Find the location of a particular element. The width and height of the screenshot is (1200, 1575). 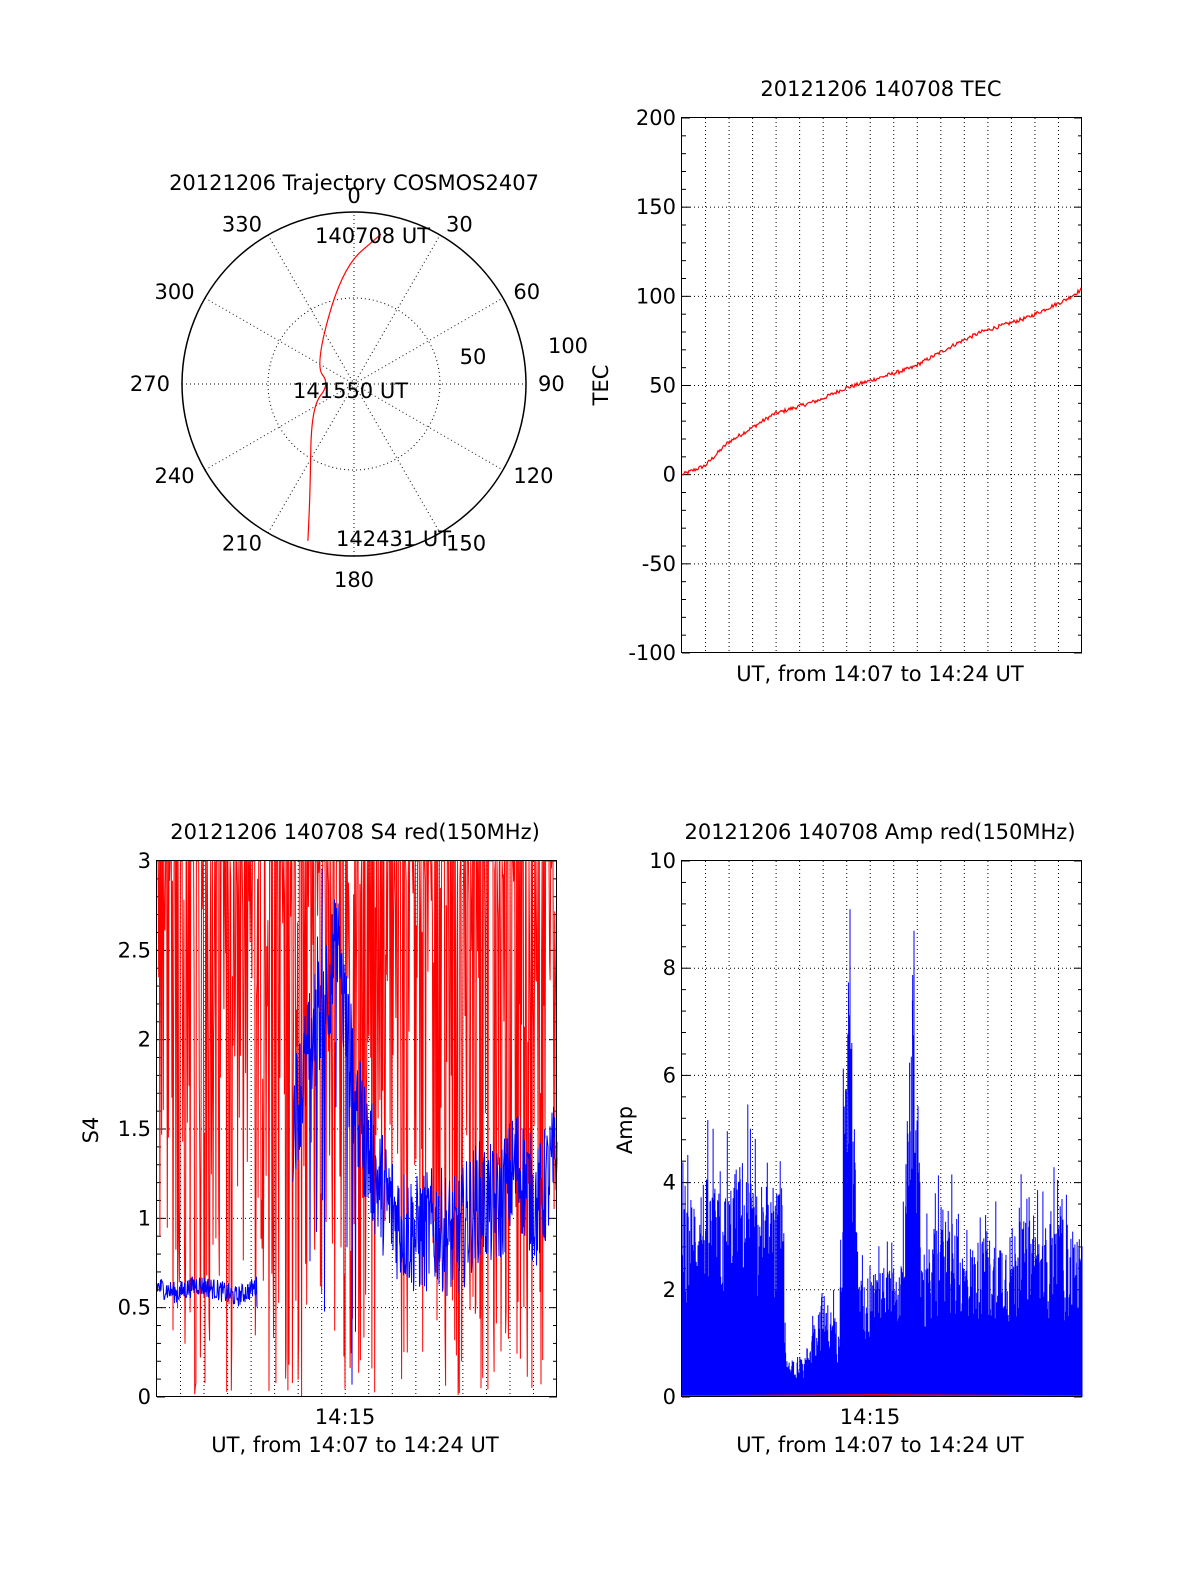

amp-plot-frame is located at coordinates (881, 1128).